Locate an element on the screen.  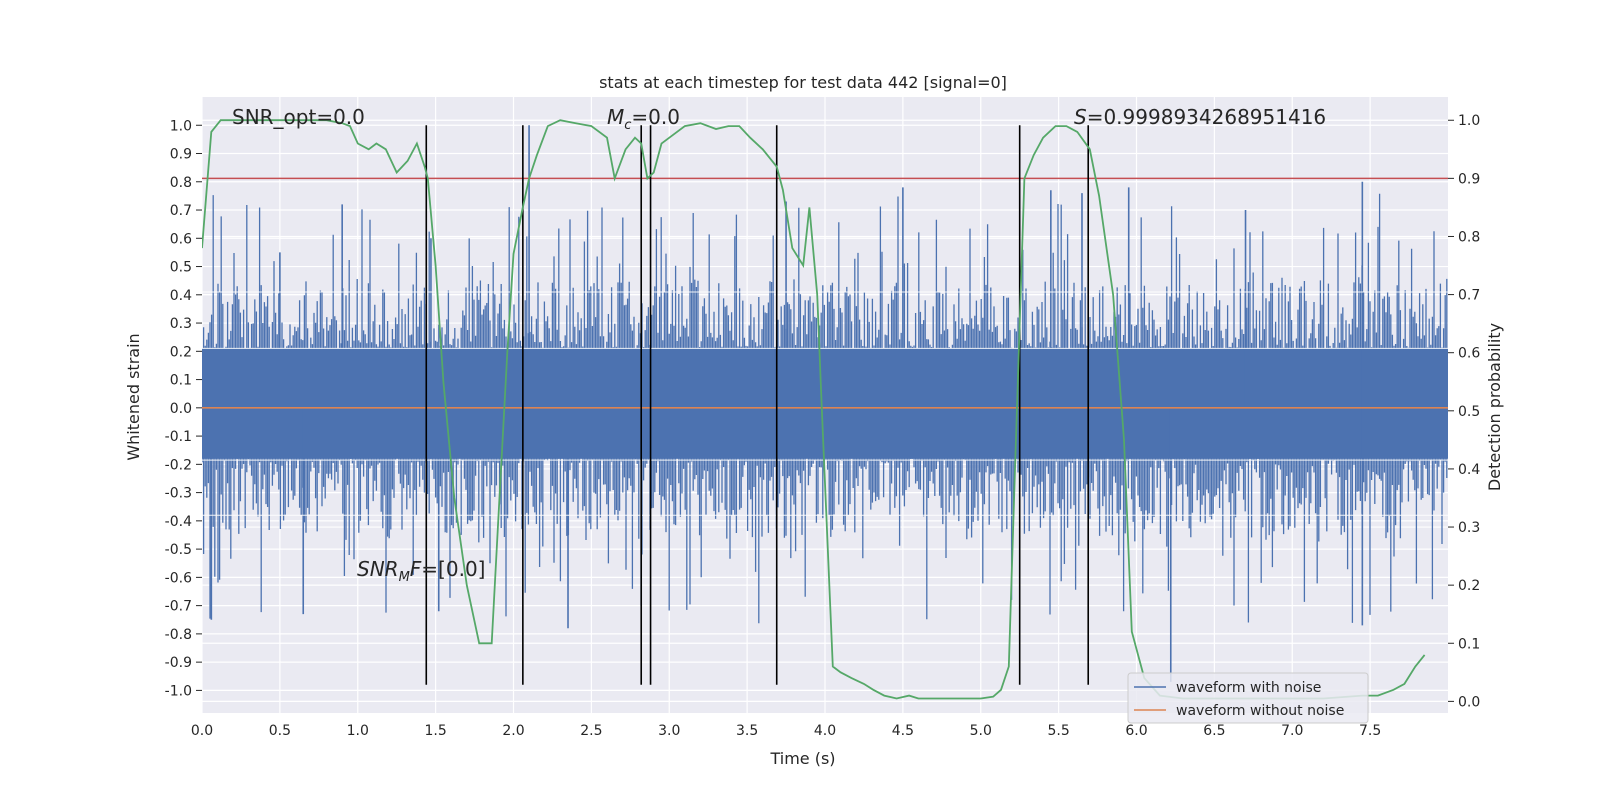
y-tick-label: 0.6 is located at coordinates (181, 239).